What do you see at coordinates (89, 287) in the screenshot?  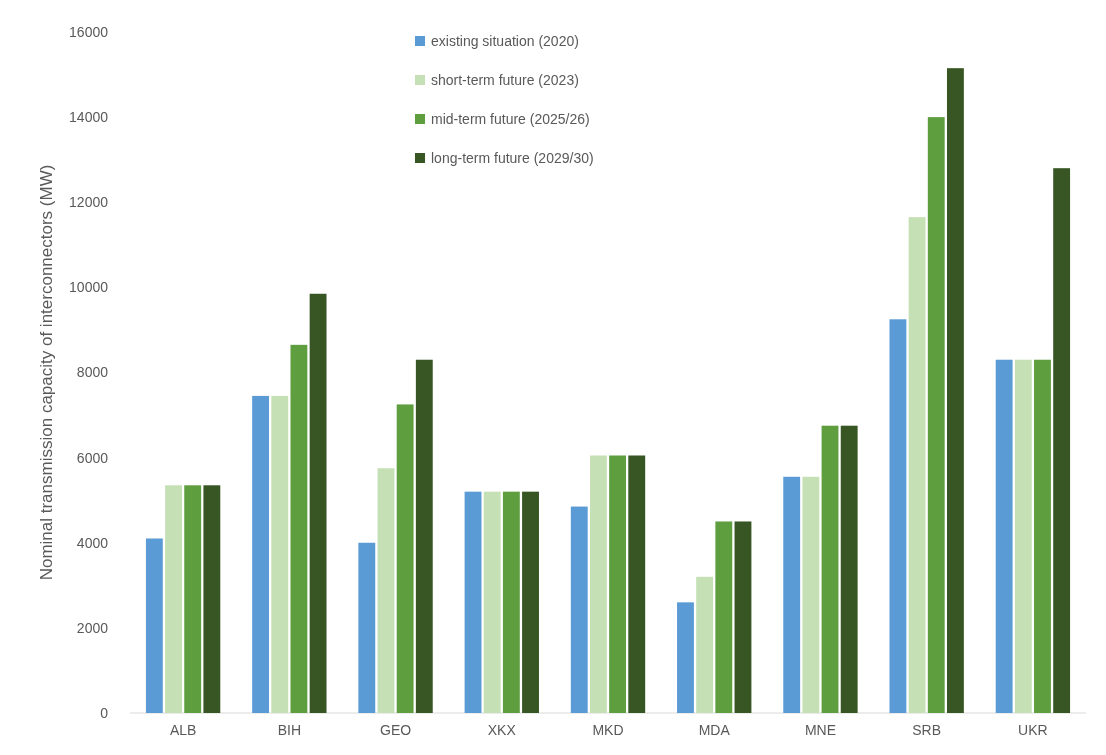 I see `y-tick-label: 10000` at bounding box center [89, 287].